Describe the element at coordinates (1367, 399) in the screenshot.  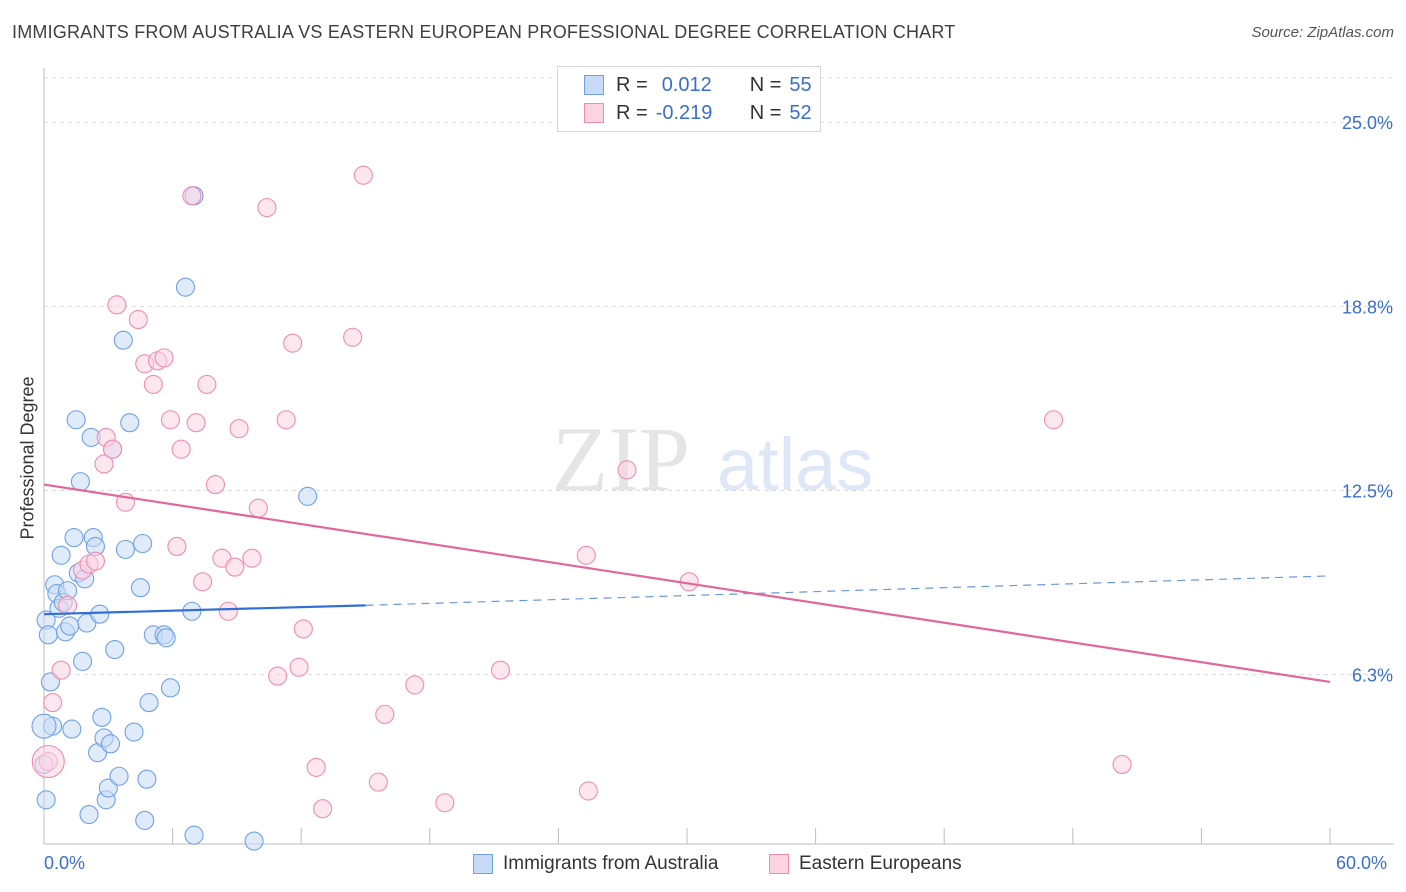
I see `y-tick-labels: 25.0% 18.8% 12.5% 6.3%` at that location.